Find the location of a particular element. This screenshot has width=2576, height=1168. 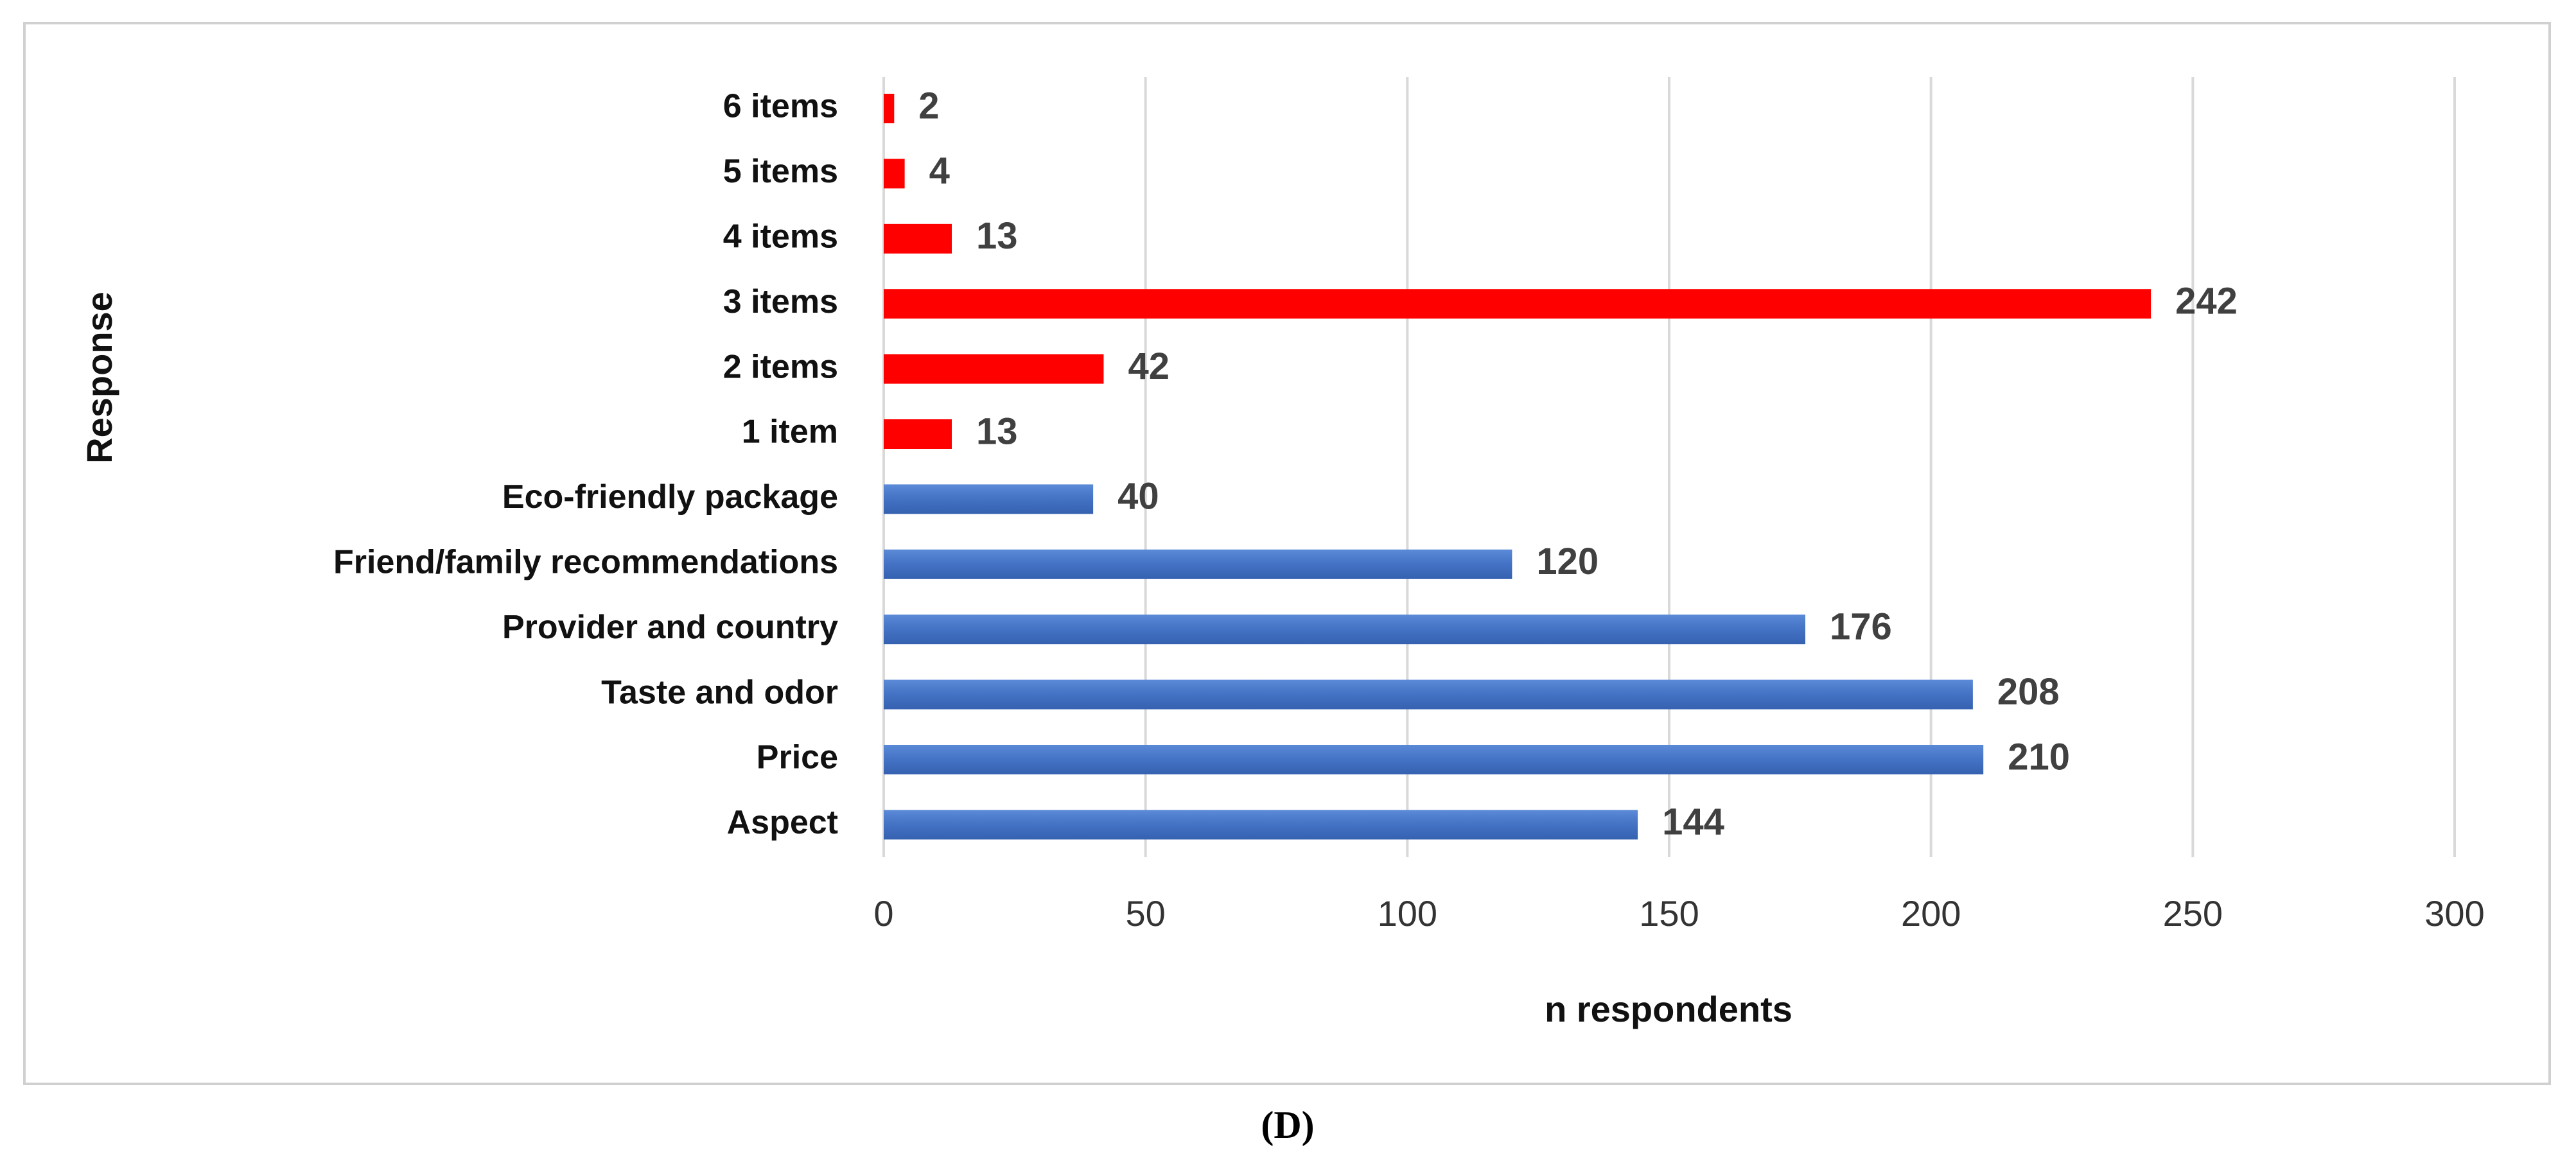

y-tick-label: 6 items is located at coordinates (780, 106).